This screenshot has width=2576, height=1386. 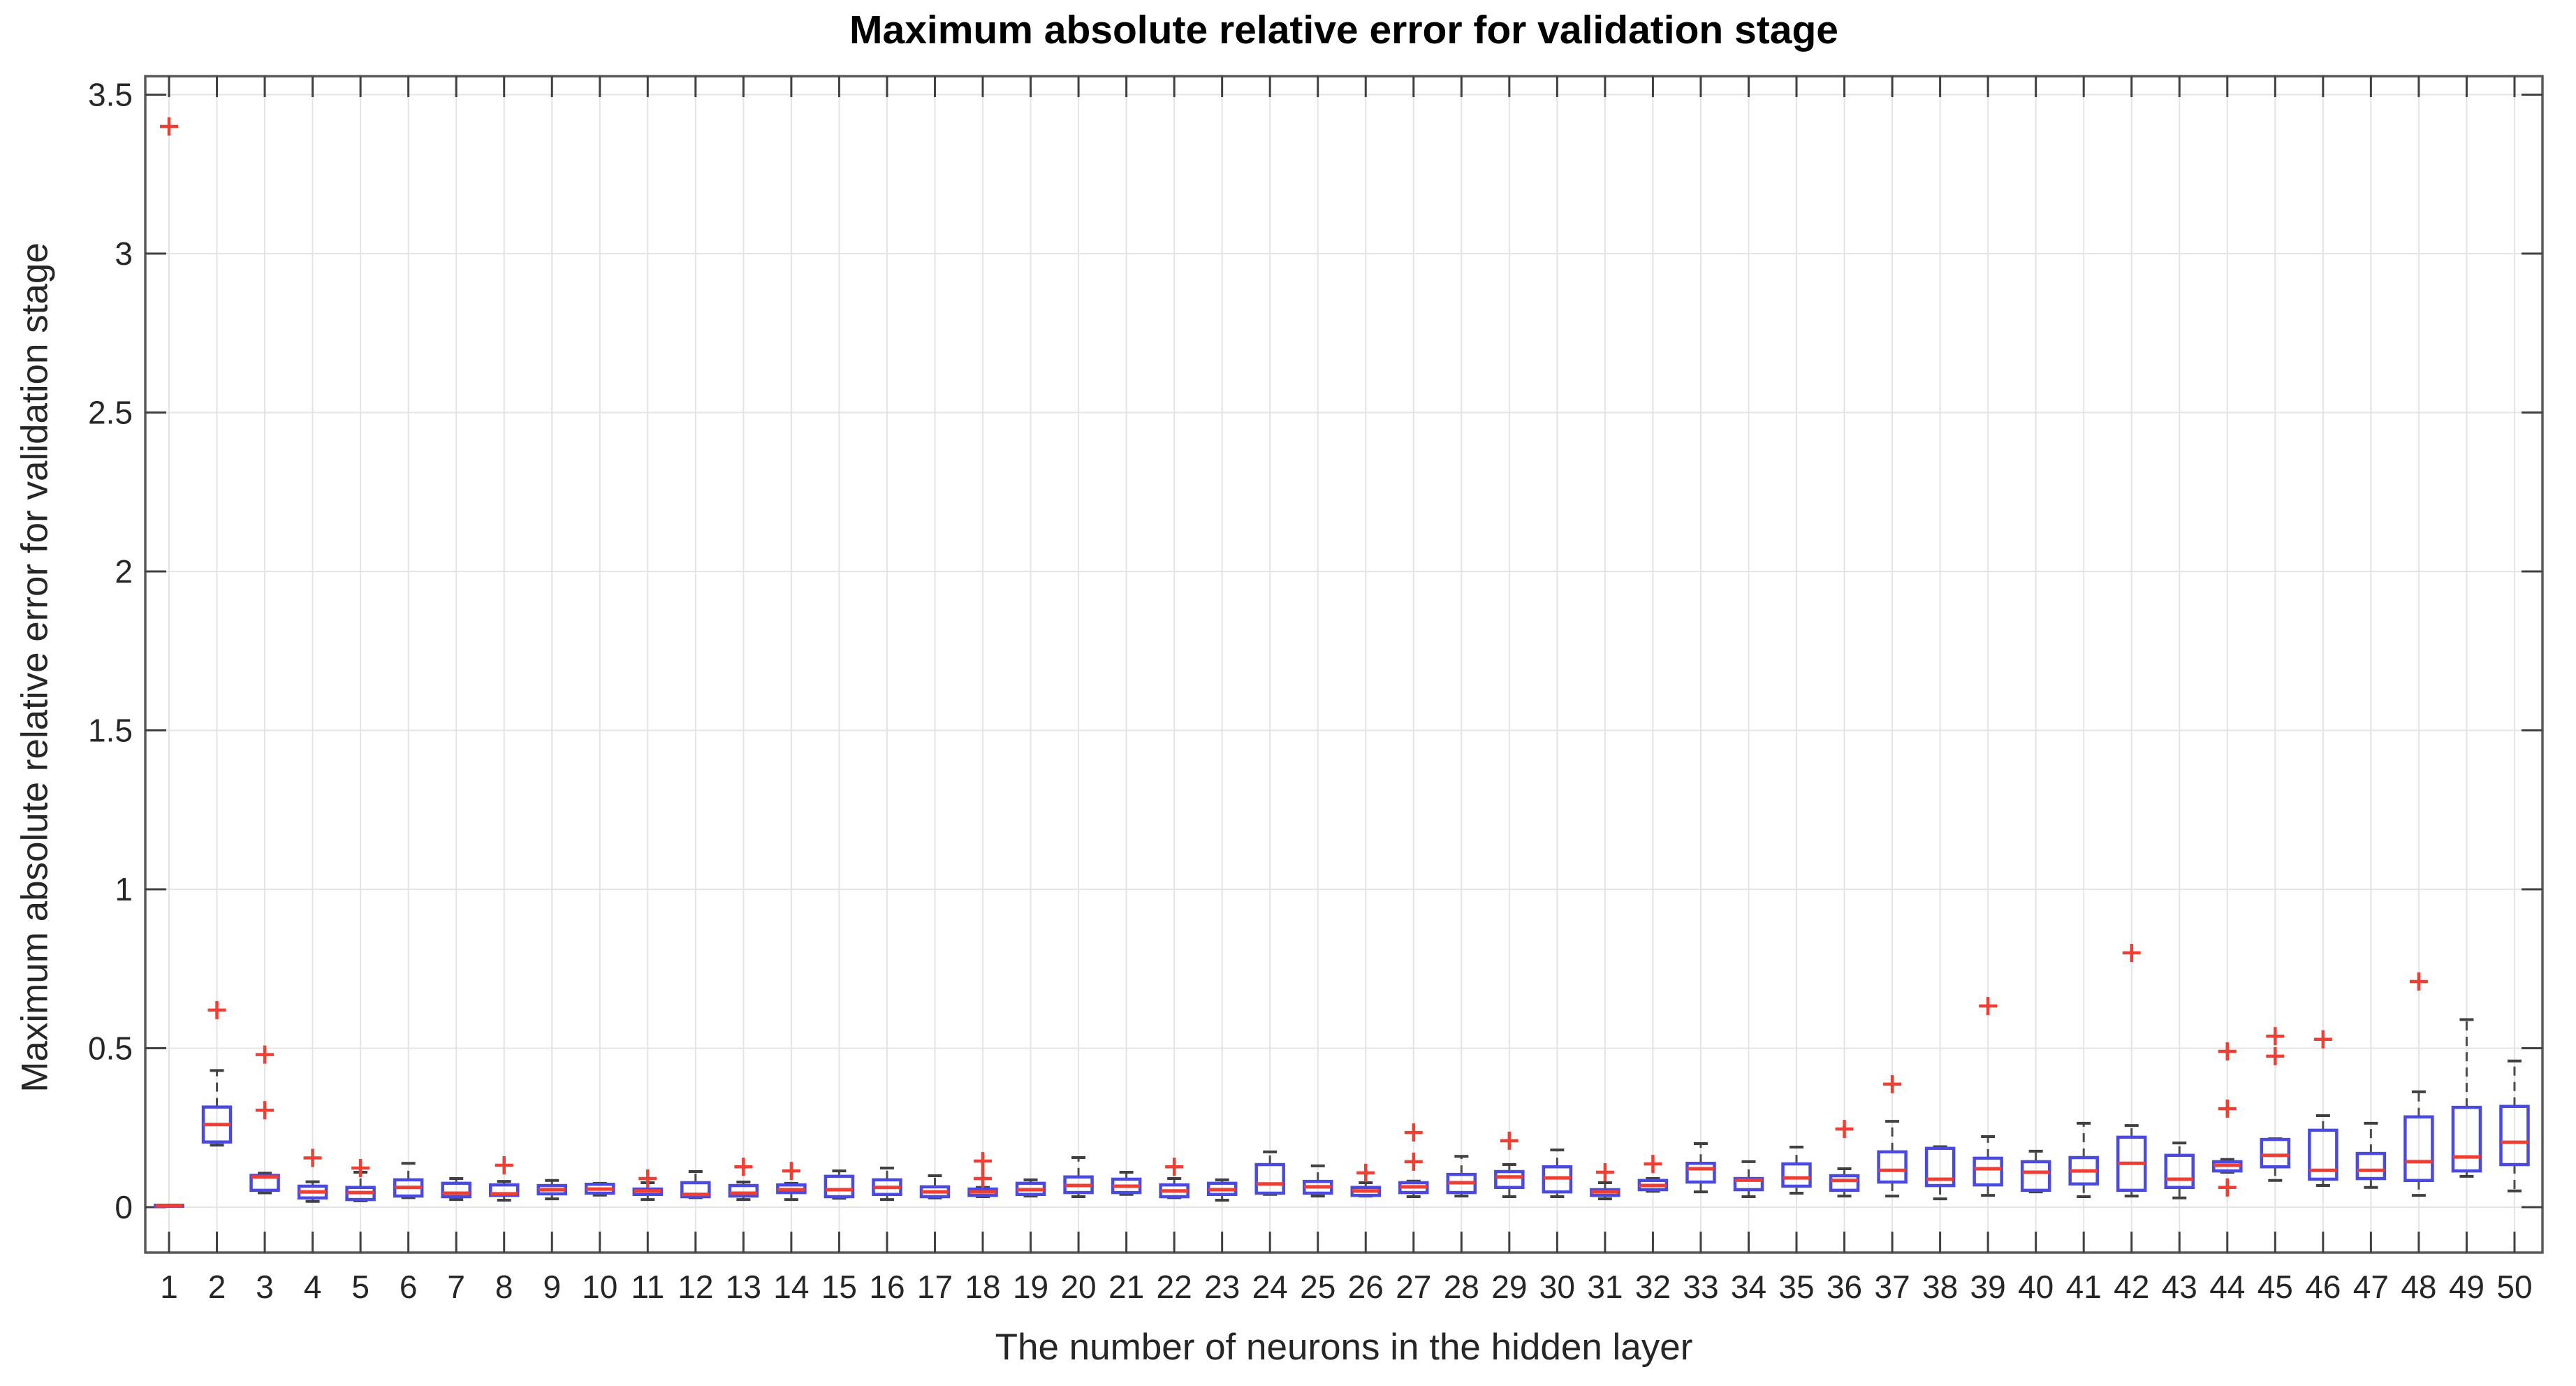 I want to click on x-tick-label: 17, so click(x=935, y=1287).